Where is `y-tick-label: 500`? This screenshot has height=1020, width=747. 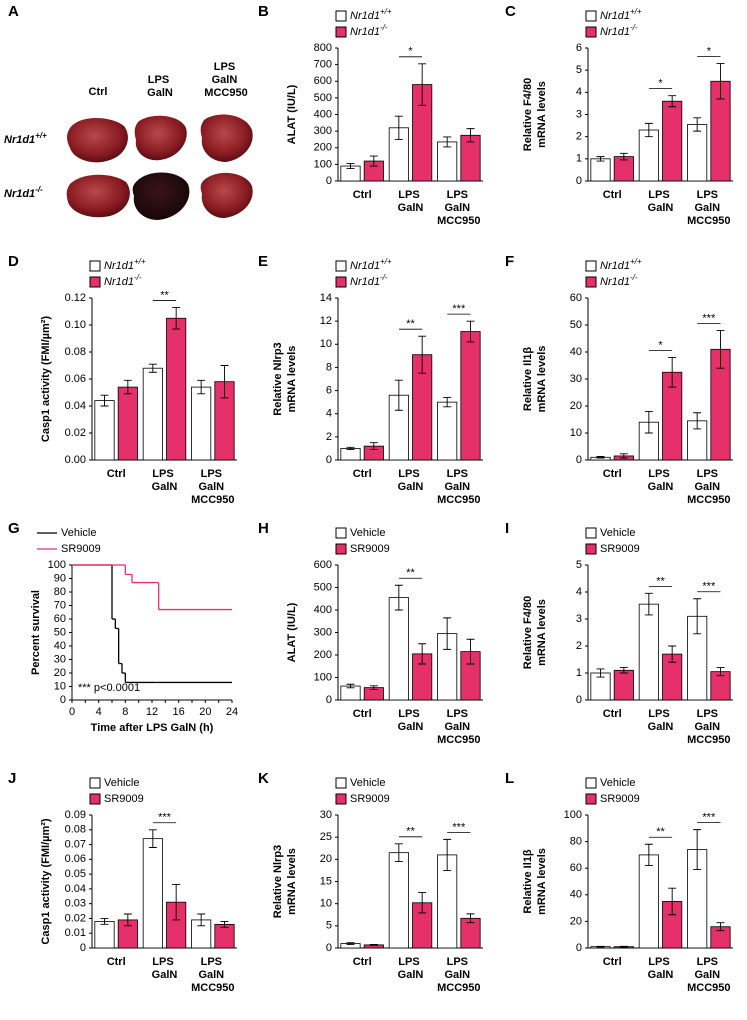 y-tick-label: 500 is located at coordinates (323, 587).